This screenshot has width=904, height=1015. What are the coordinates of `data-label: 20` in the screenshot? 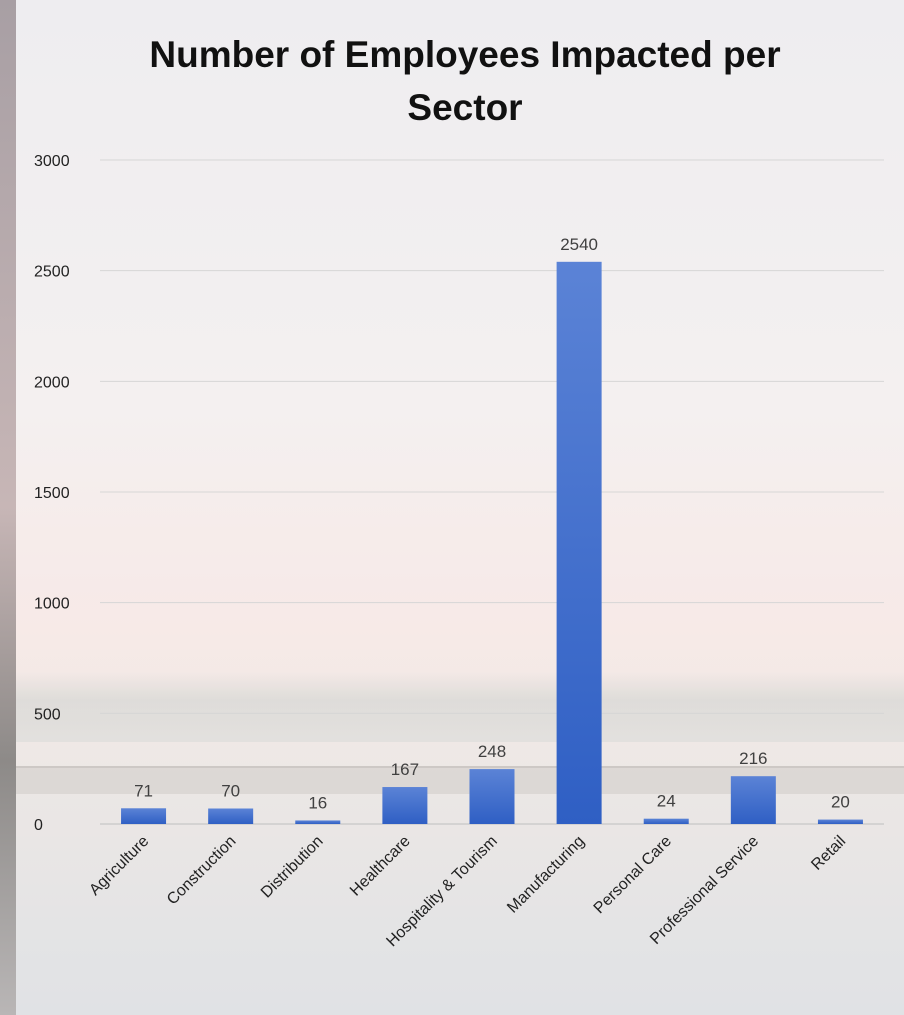 It's located at (840, 802).